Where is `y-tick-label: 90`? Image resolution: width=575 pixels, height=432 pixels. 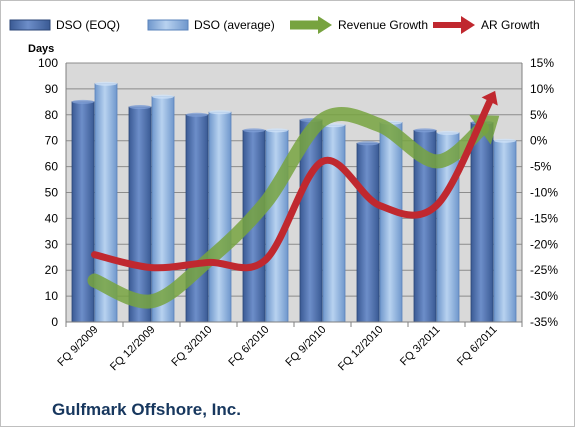
y-tick-label: 90 is located at coordinates (52, 89).